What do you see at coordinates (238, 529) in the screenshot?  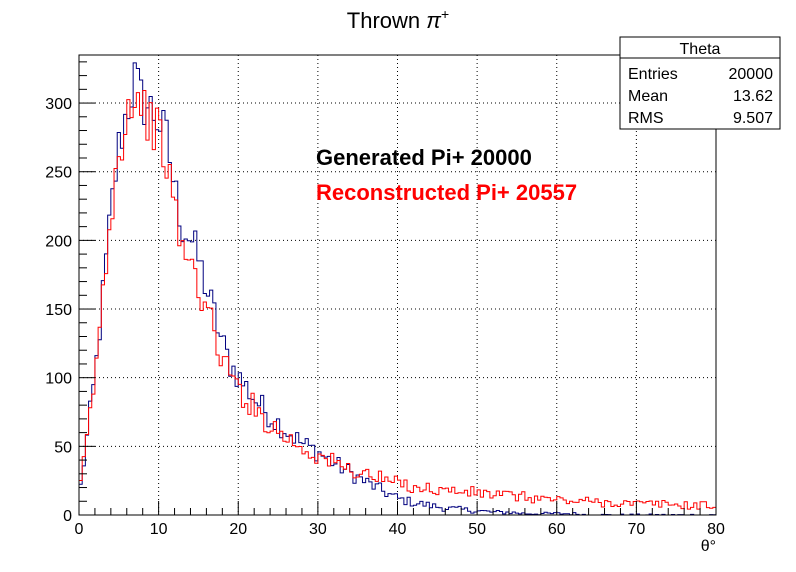 I see `x-tick-label: 20` at bounding box center [238, 529].